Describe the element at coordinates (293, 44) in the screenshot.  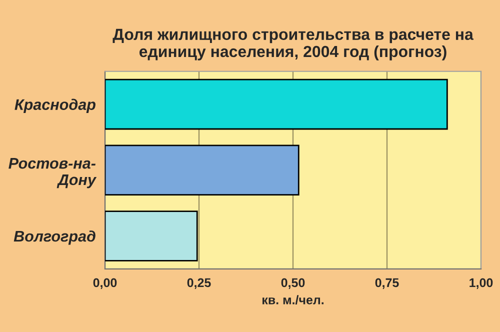
I see `chart-title: Доля жилищного строительства в расчете на единицу населения, 2004 год (прогноз)` at that location.